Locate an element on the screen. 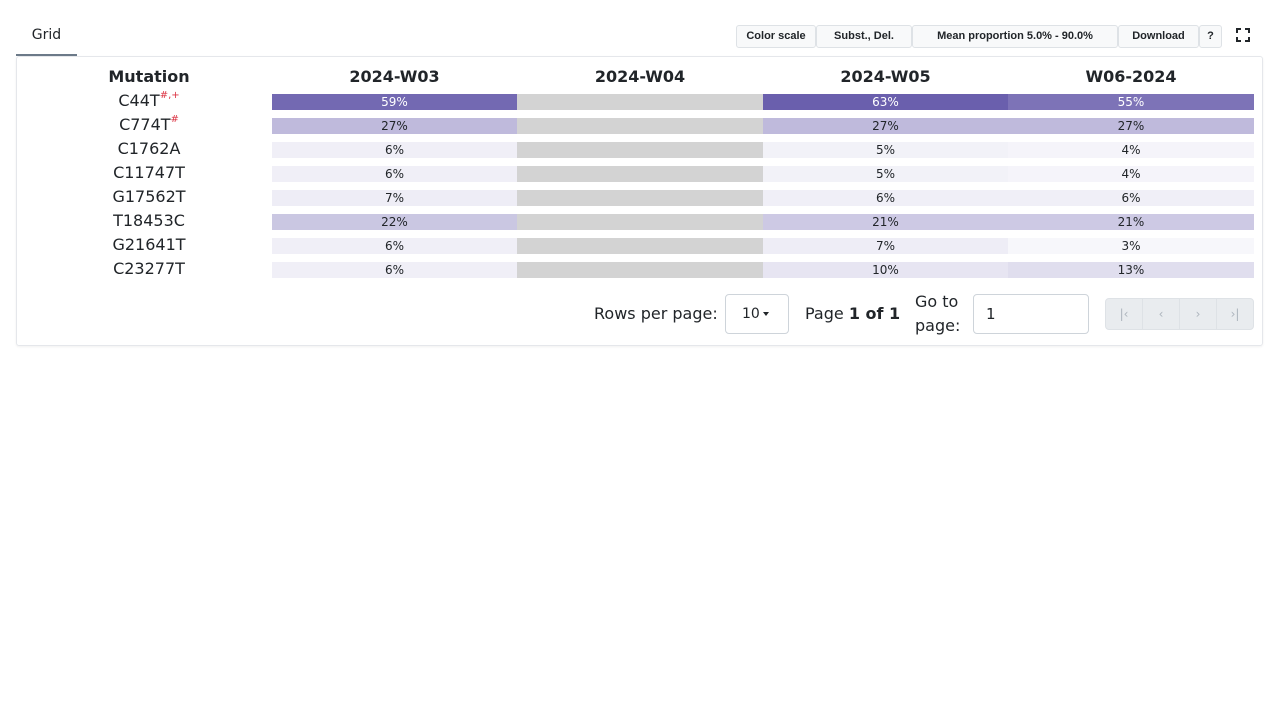  pagination-nav: |‹ ‹ › ›| is located at coordinates (1179, 314).